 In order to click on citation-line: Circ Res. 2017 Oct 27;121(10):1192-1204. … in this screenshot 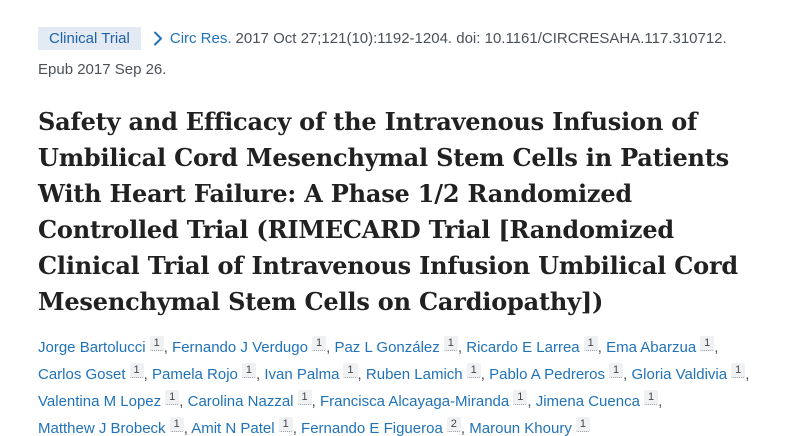, I will do `click(448, 38)`.